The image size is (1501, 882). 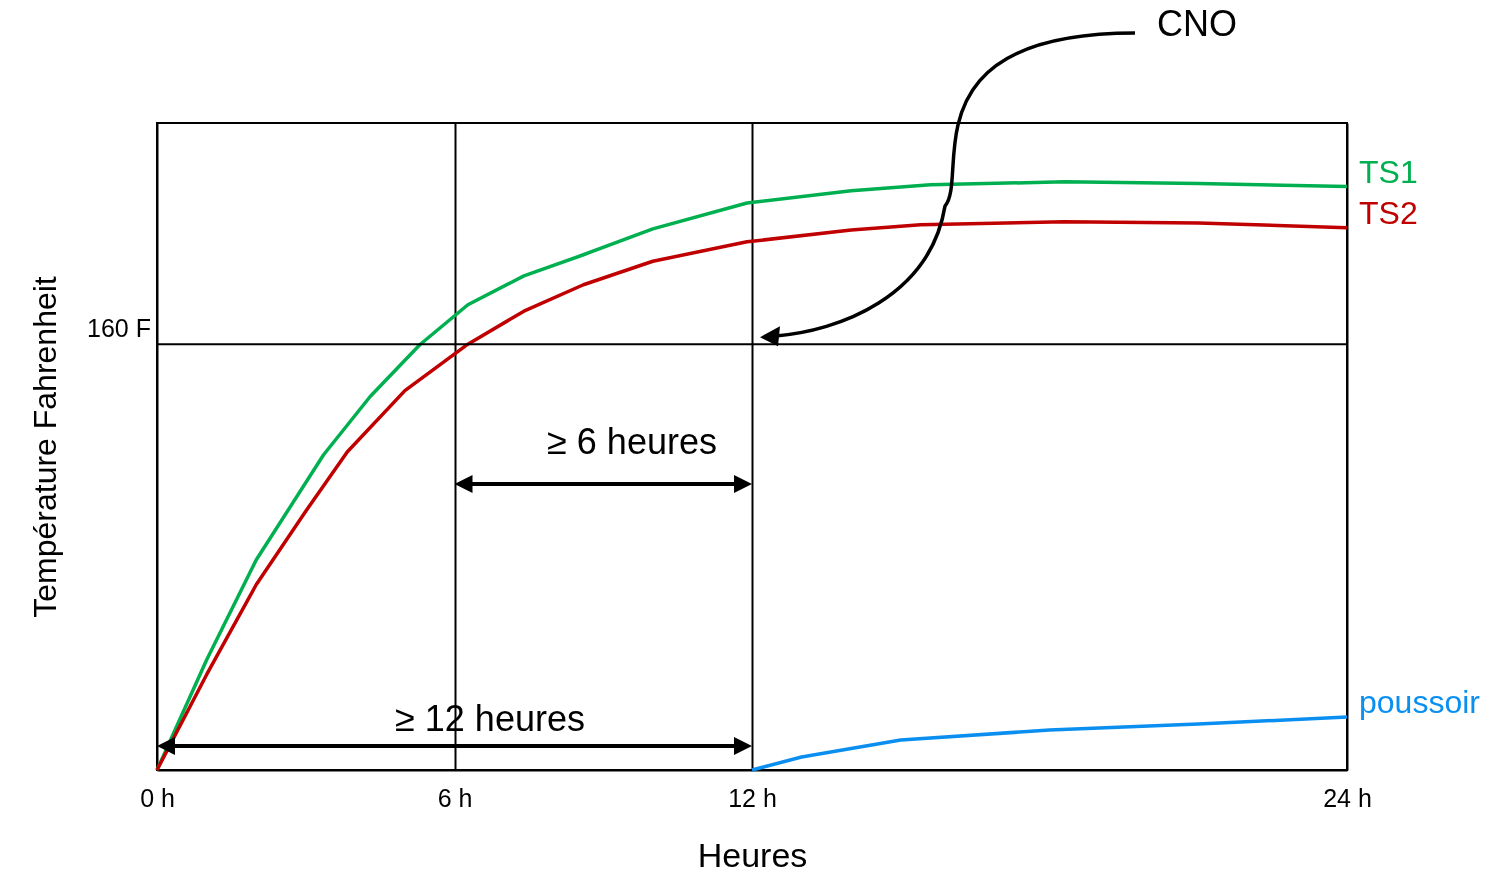 What do you see at coordinates (632, 441) in the screenshot?
I see `annotation: ≥ 6 heures` at bounding box center [632, 441].